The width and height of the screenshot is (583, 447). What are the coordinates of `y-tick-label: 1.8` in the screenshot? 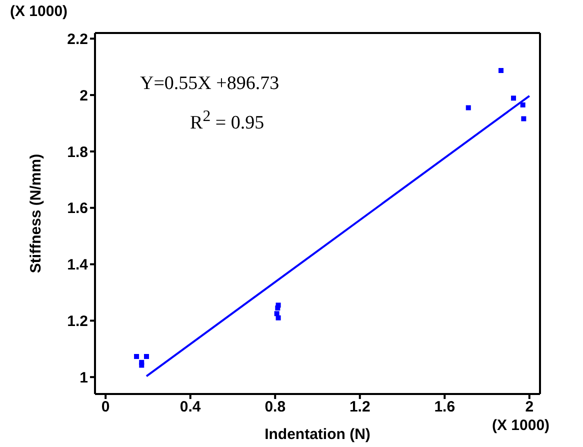 It's located at (77, 152).